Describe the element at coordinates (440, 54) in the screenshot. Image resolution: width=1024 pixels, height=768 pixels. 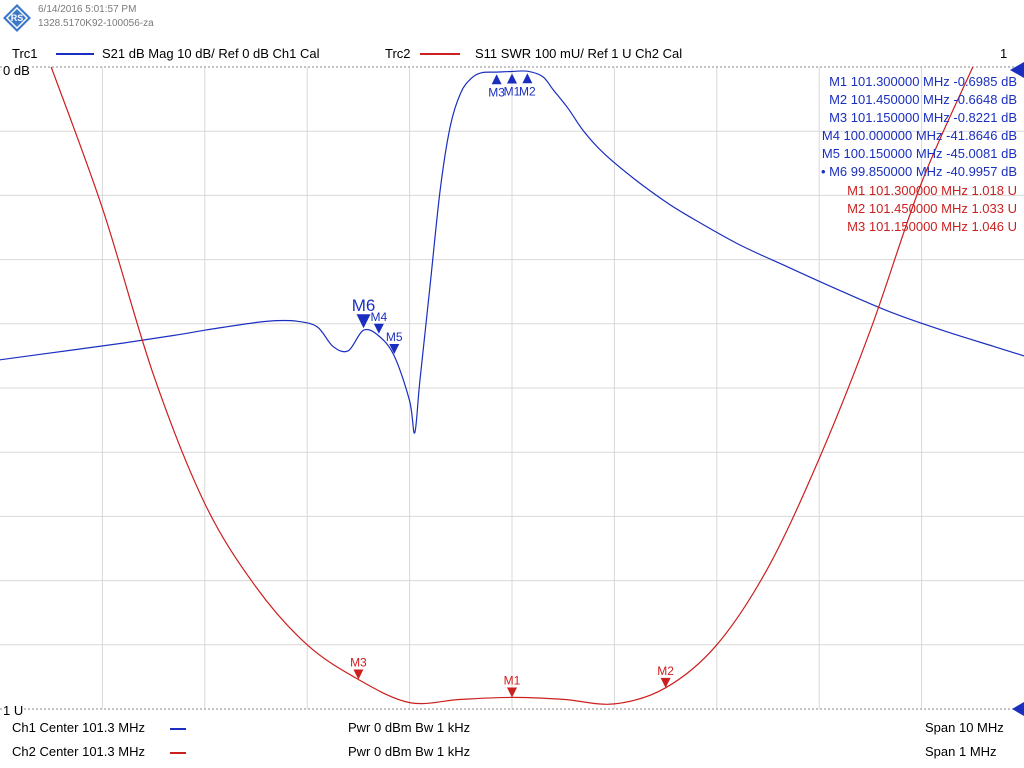
I see `trc2-swatch` at that location.